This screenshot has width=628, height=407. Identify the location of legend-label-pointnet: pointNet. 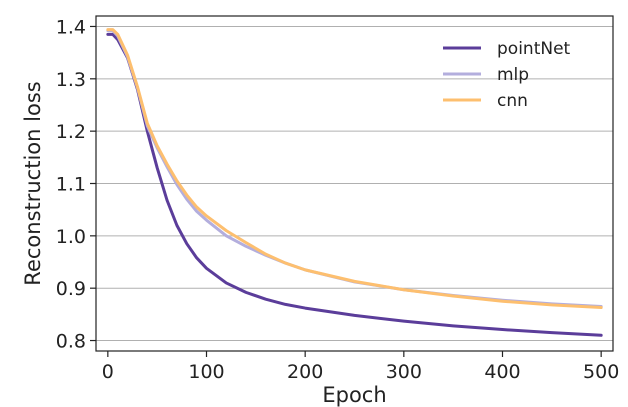
(534, 49).